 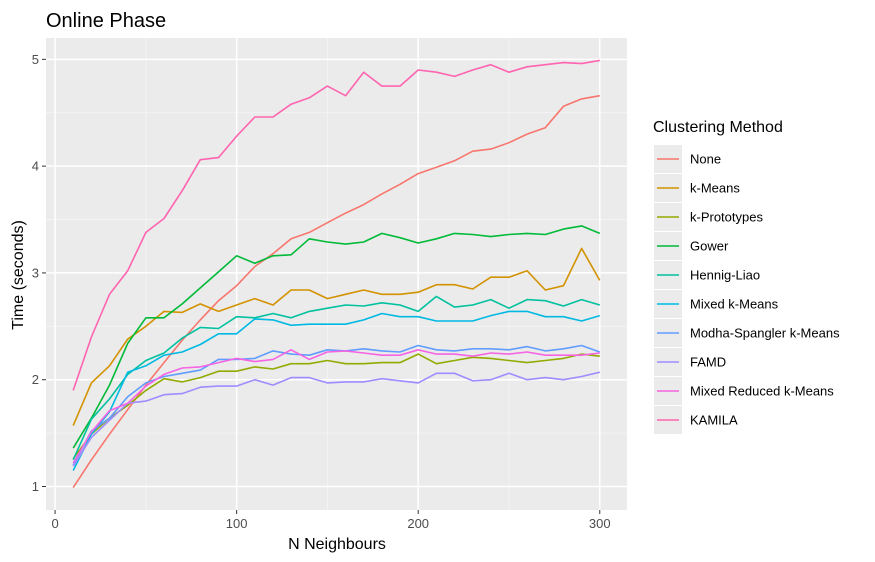 I want to click on legend-label: k-Prototypes, so click(x=726, y=217).